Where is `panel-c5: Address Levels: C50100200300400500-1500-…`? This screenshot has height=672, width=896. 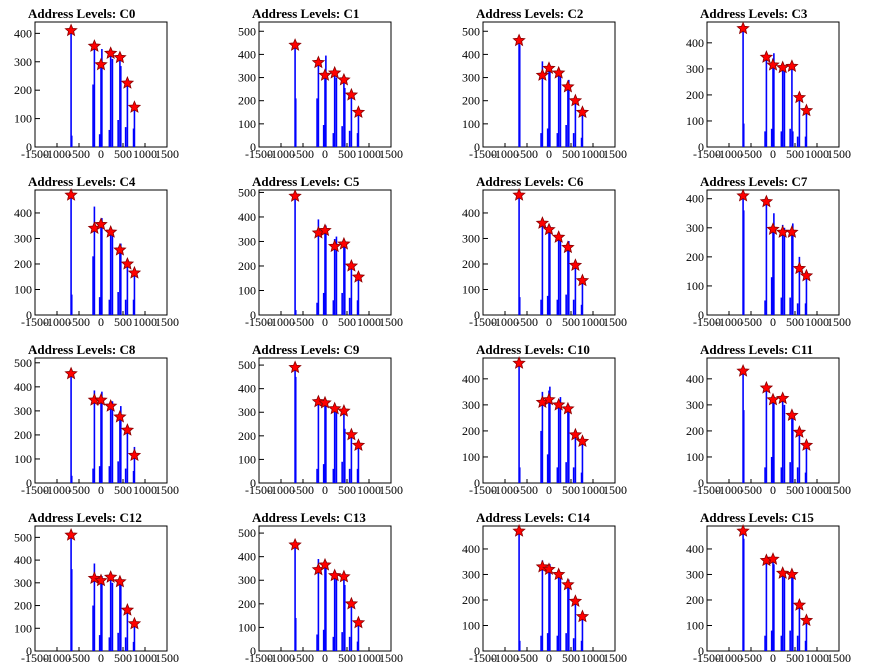 panel-c5: Address Levels: C50100200300400500-1500-… is located at coordinates (320, 251).